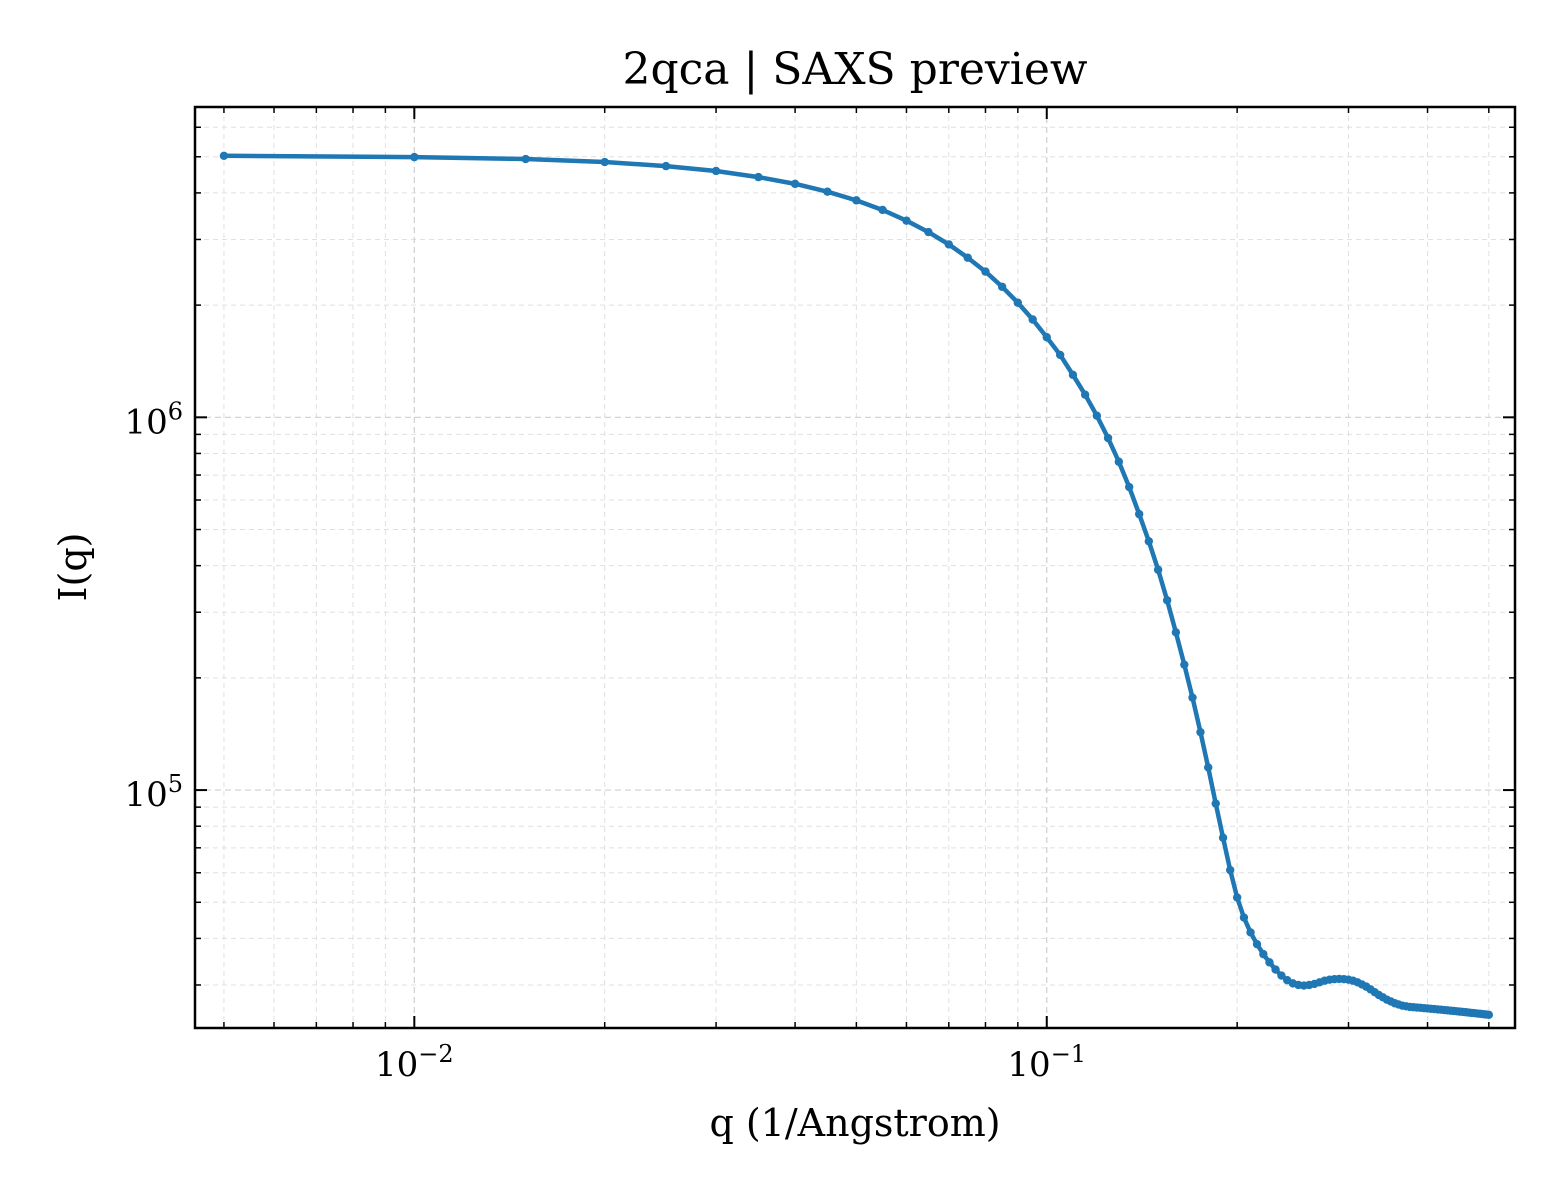 Image resolution: width=1560 pixels, height=1200 pixels. I want to click on y-tick-label: 10⁵, so click(153, 792).